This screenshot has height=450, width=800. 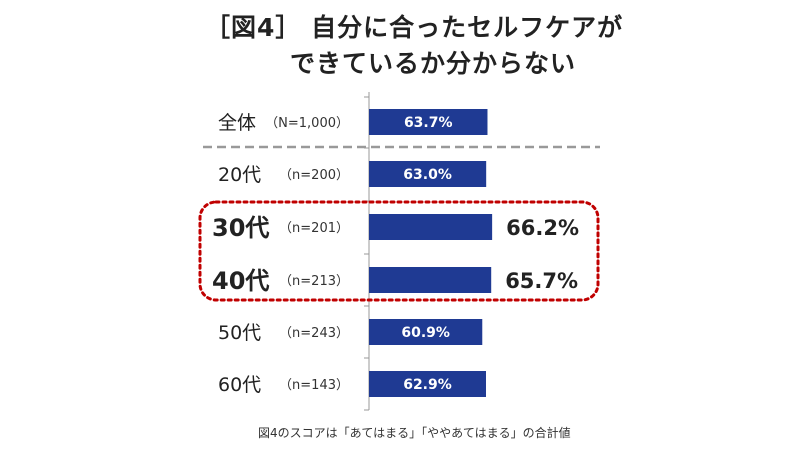 I want to click on value-label: 60.9%, so click(x=425, y=333).